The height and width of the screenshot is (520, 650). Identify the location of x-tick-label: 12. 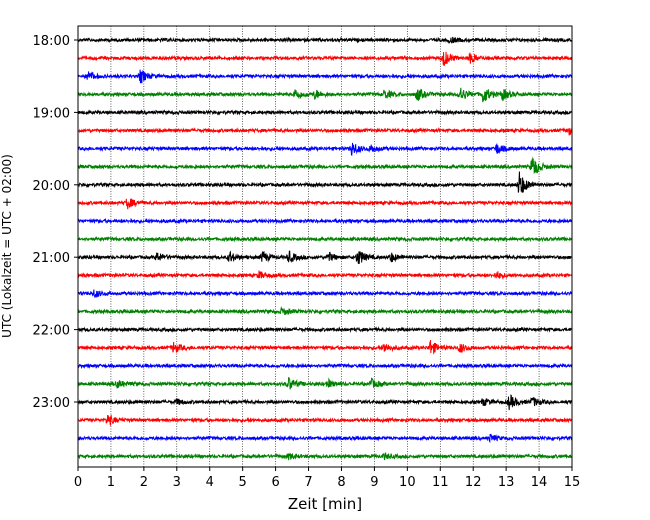
(473, 482).